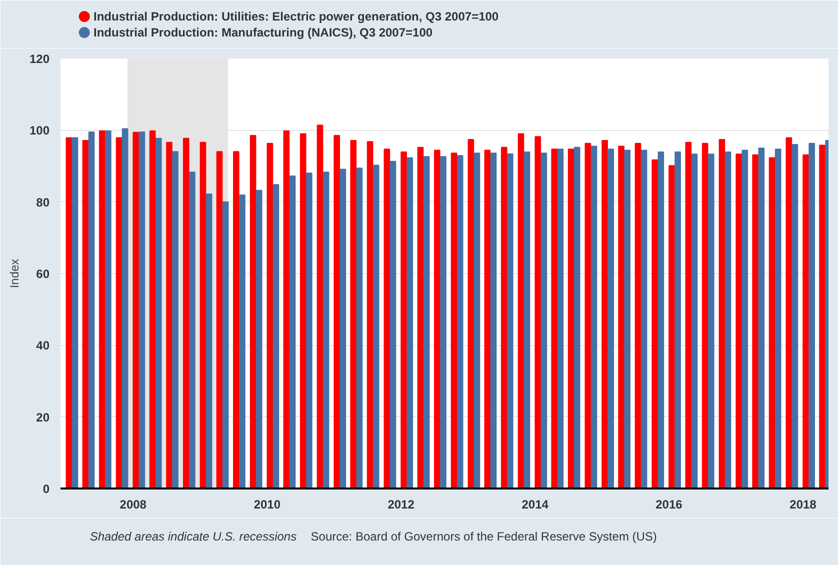  What do you see at coordinates (296, 17) in the screenshot?
I see `legend-label: Industrial Production: Utilities: Electric power generation, Q3 2007=100` at bounding box center [296, 17].